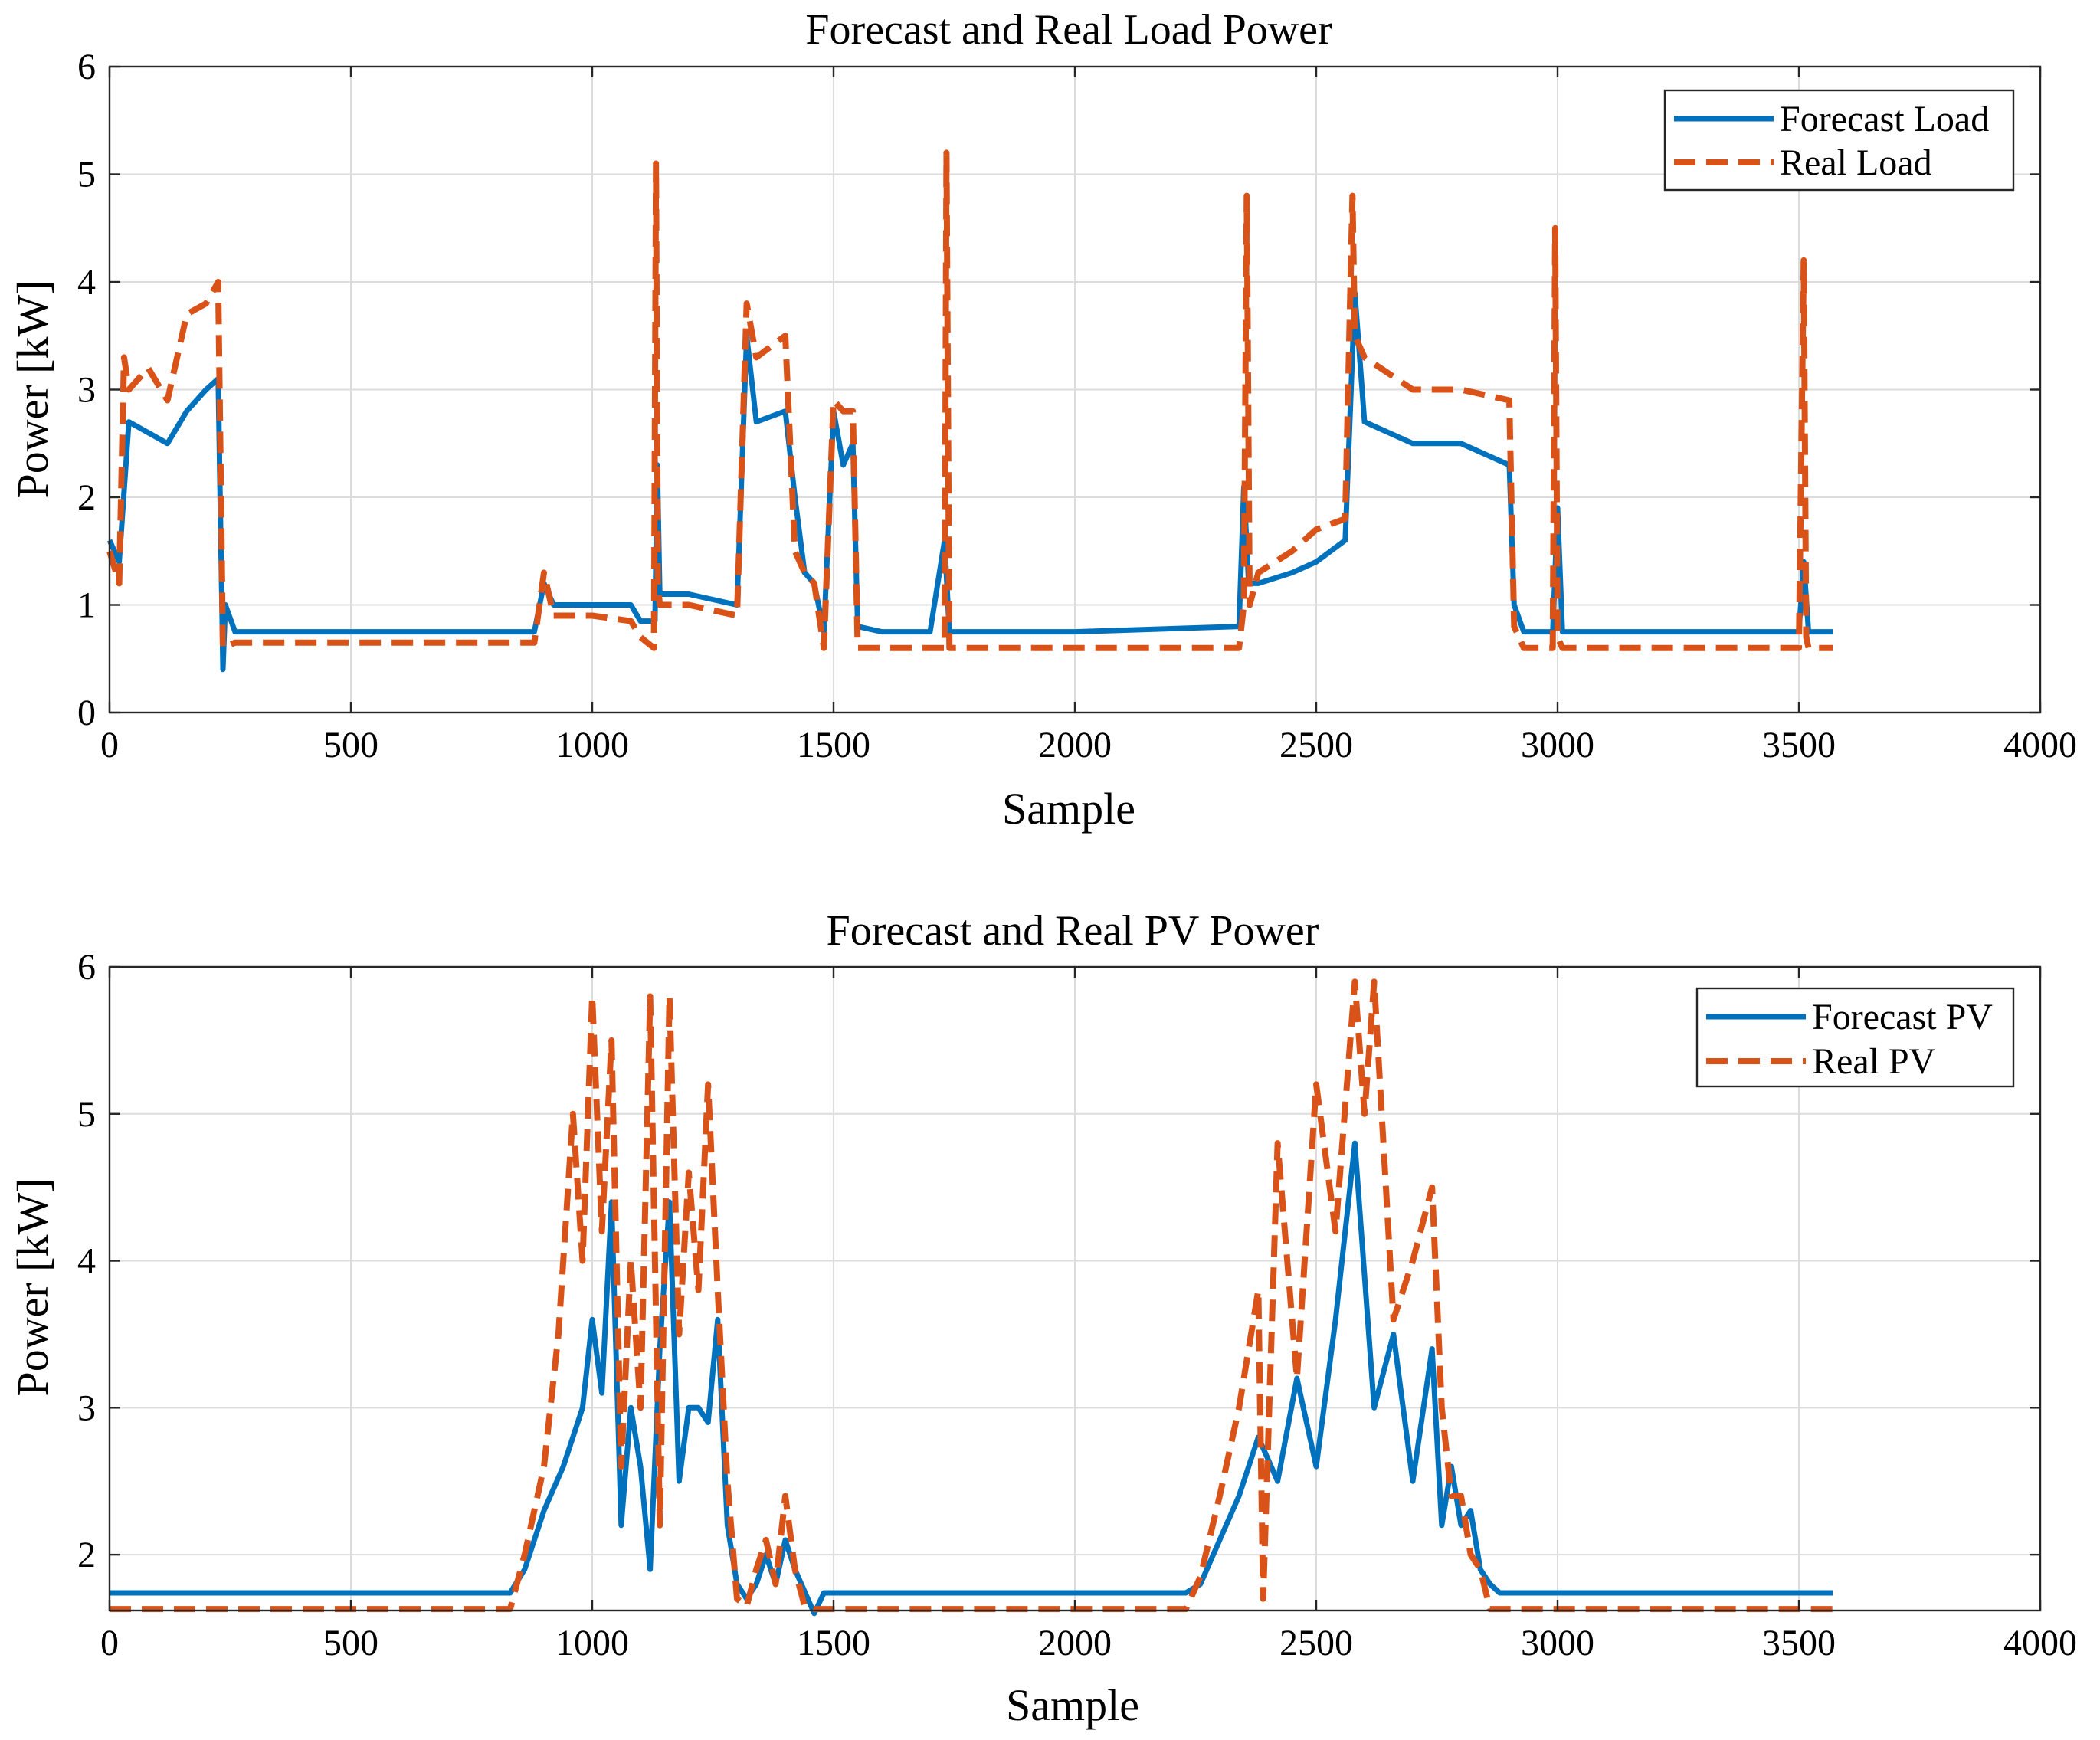 This screenshot has width=2100, height=1740. I want to click on legend: Forecast PV Real PV, so click(1855, 1037).